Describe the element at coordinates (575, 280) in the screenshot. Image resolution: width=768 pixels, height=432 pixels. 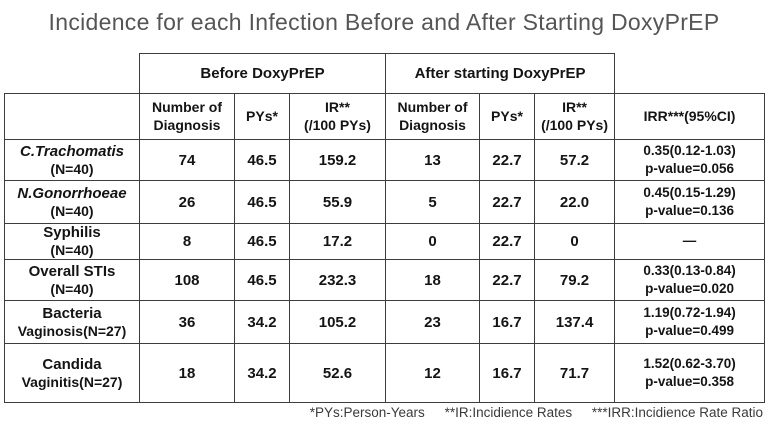
I see `after-ir-value: 79.2` at that location.